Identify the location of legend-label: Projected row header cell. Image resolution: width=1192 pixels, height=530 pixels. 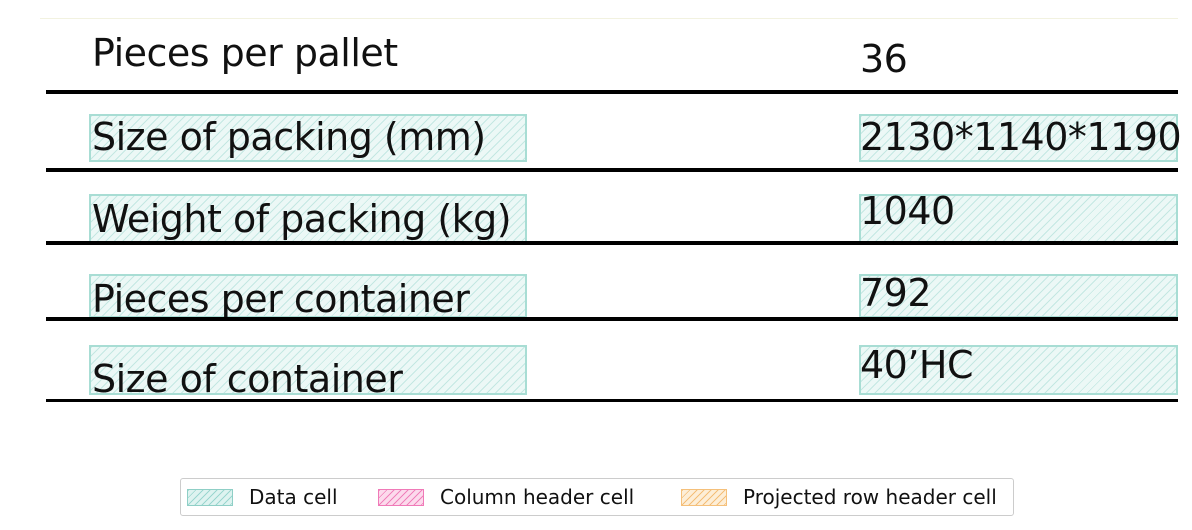
(870, 497).